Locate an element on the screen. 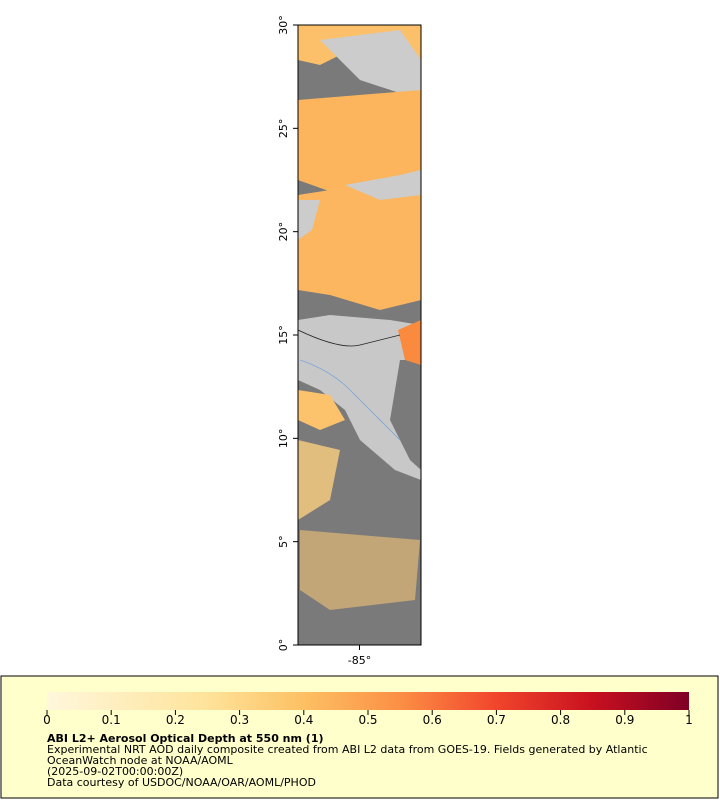 Image resolution: width=720 pixels, height=800 pixels. y-tick-label: 0° is located at coordinates (283, 645).